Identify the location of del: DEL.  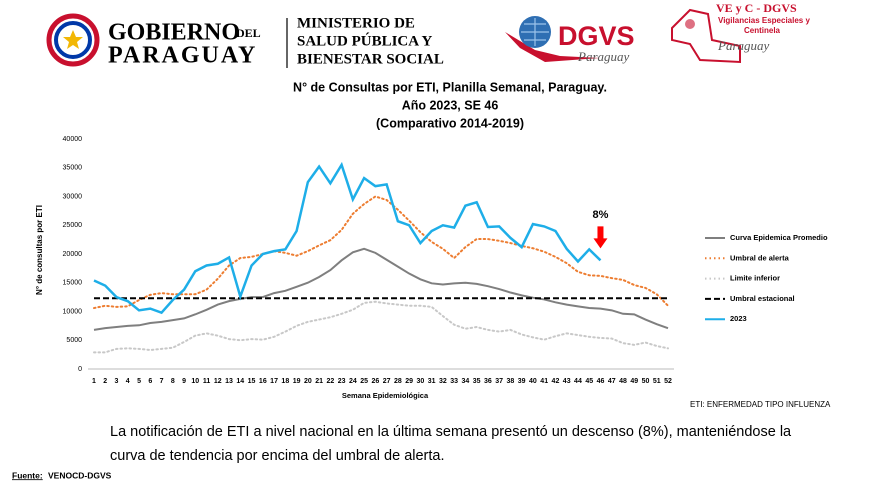
(248, 33).